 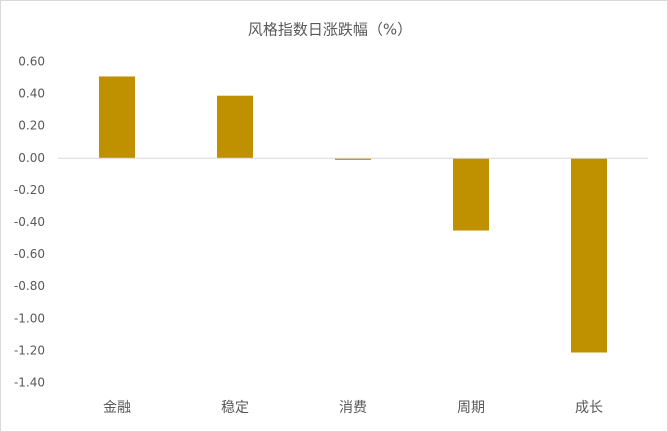 What do you see at coordinates (235, 408) in the screenshot?
I see `x-tick-label: 稳定` at bounding box center [235, 408].